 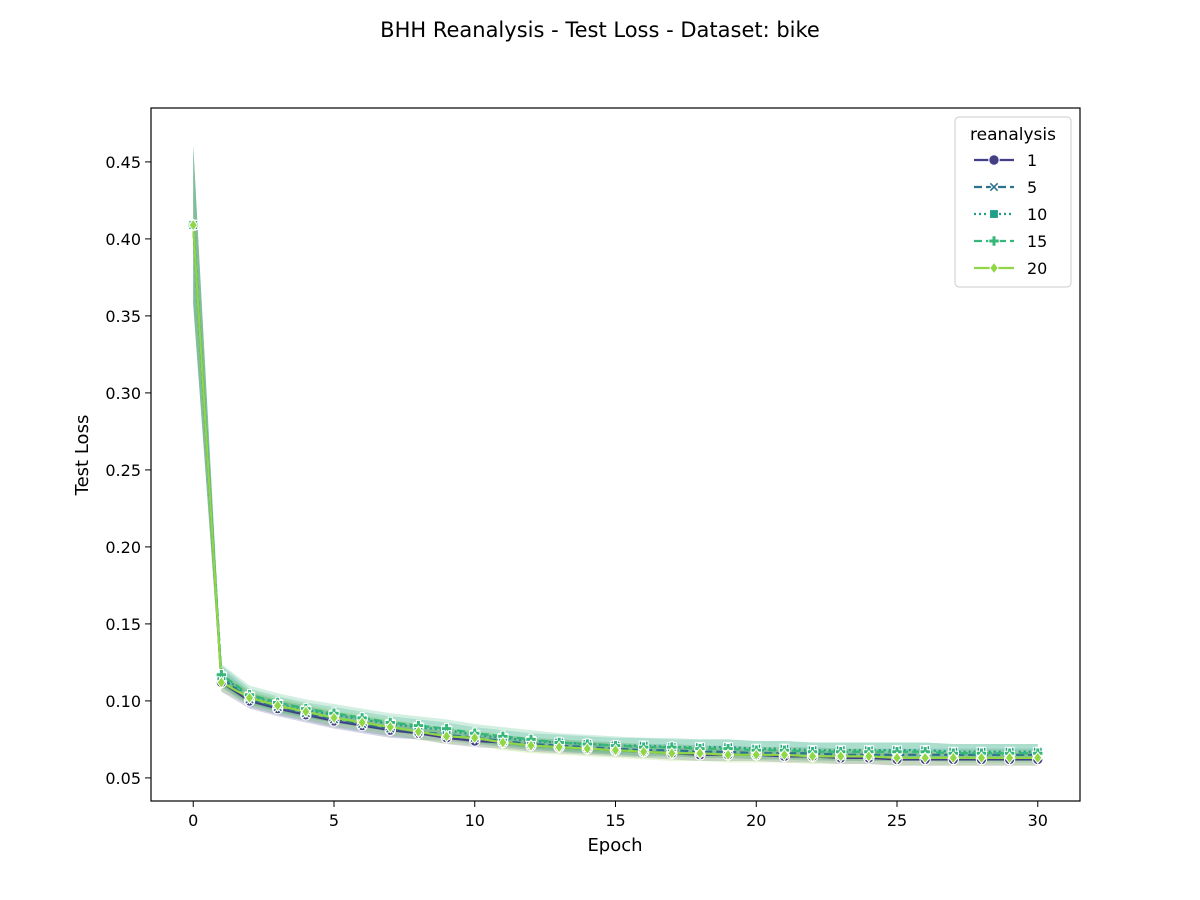 I want to click on x-tick-label: 10, so click(x=475, y=820).